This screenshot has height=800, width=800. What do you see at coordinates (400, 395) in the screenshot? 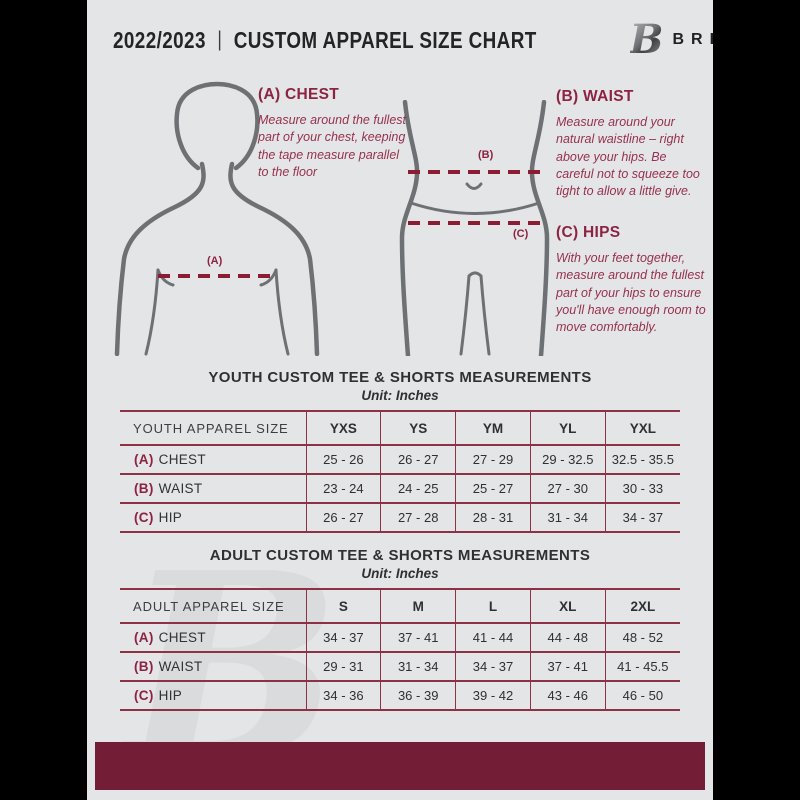
I see `youth-unit-label: Unit: Inches` at bounding box center [400, 395].